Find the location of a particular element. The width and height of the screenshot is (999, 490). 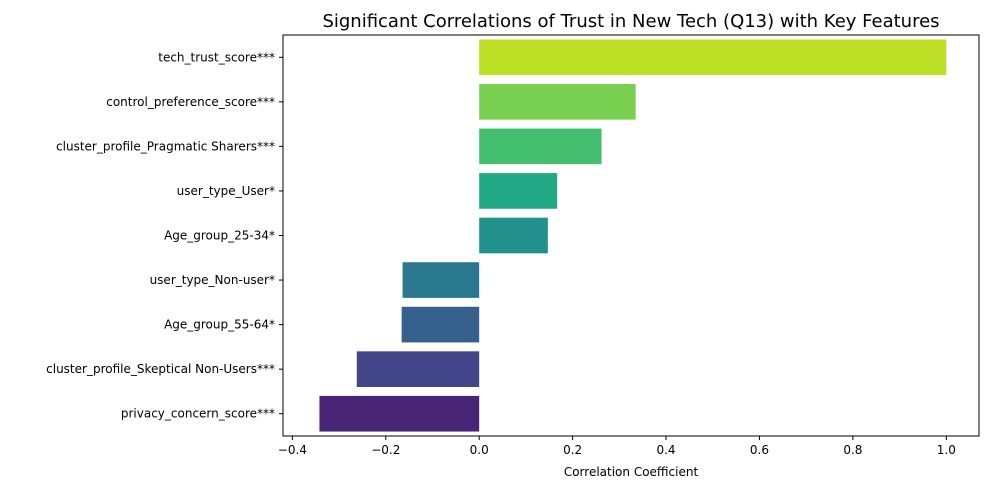

x-tick-label: 0.2 is located at coordinates (572, 450).